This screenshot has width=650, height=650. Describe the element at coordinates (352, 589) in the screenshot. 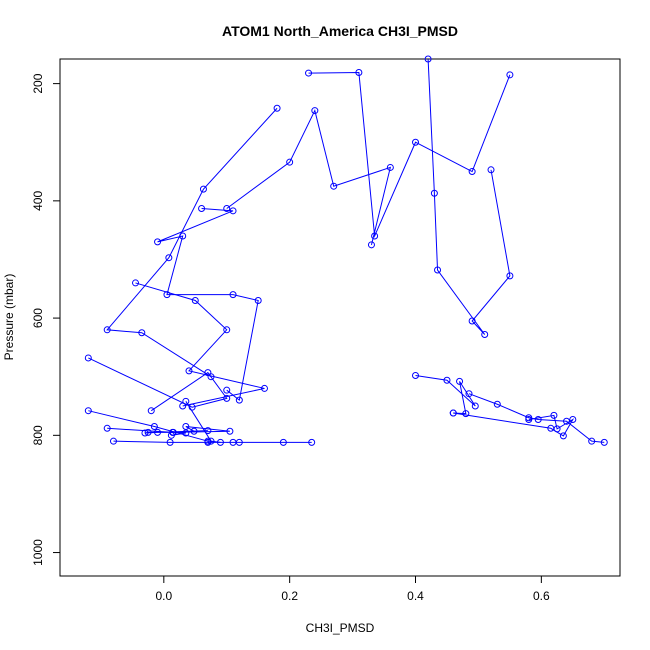

I see `x-axis: 0.0 0.2 0.4 0.6` at that location.